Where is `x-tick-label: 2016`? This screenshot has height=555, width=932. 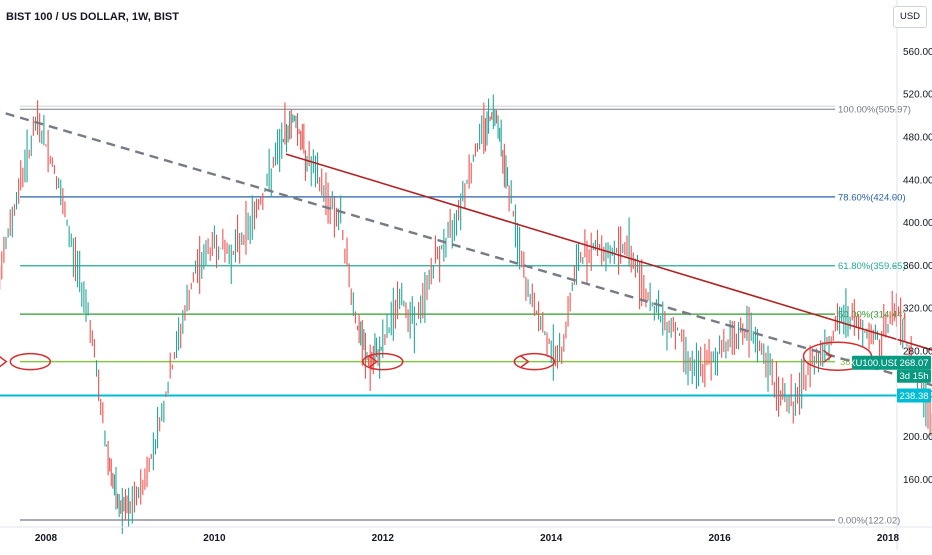 x-tick-label: 2016 is located at coordinates (719, 538).